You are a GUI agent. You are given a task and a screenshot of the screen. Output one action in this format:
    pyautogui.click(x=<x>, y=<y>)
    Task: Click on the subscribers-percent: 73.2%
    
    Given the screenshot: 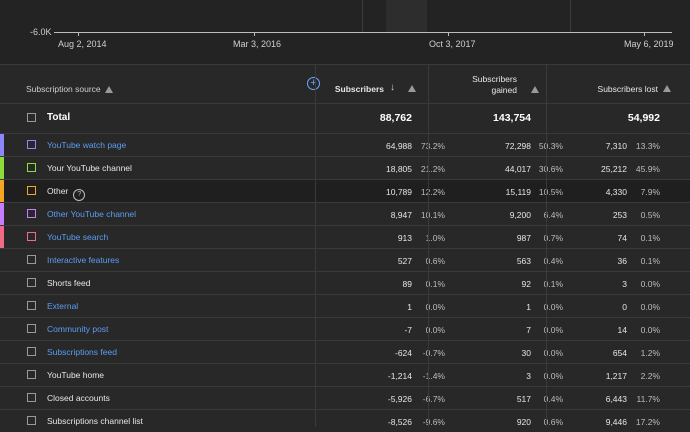 What is the action you would take?
    pyautogui.click(x=432, y=146)
    